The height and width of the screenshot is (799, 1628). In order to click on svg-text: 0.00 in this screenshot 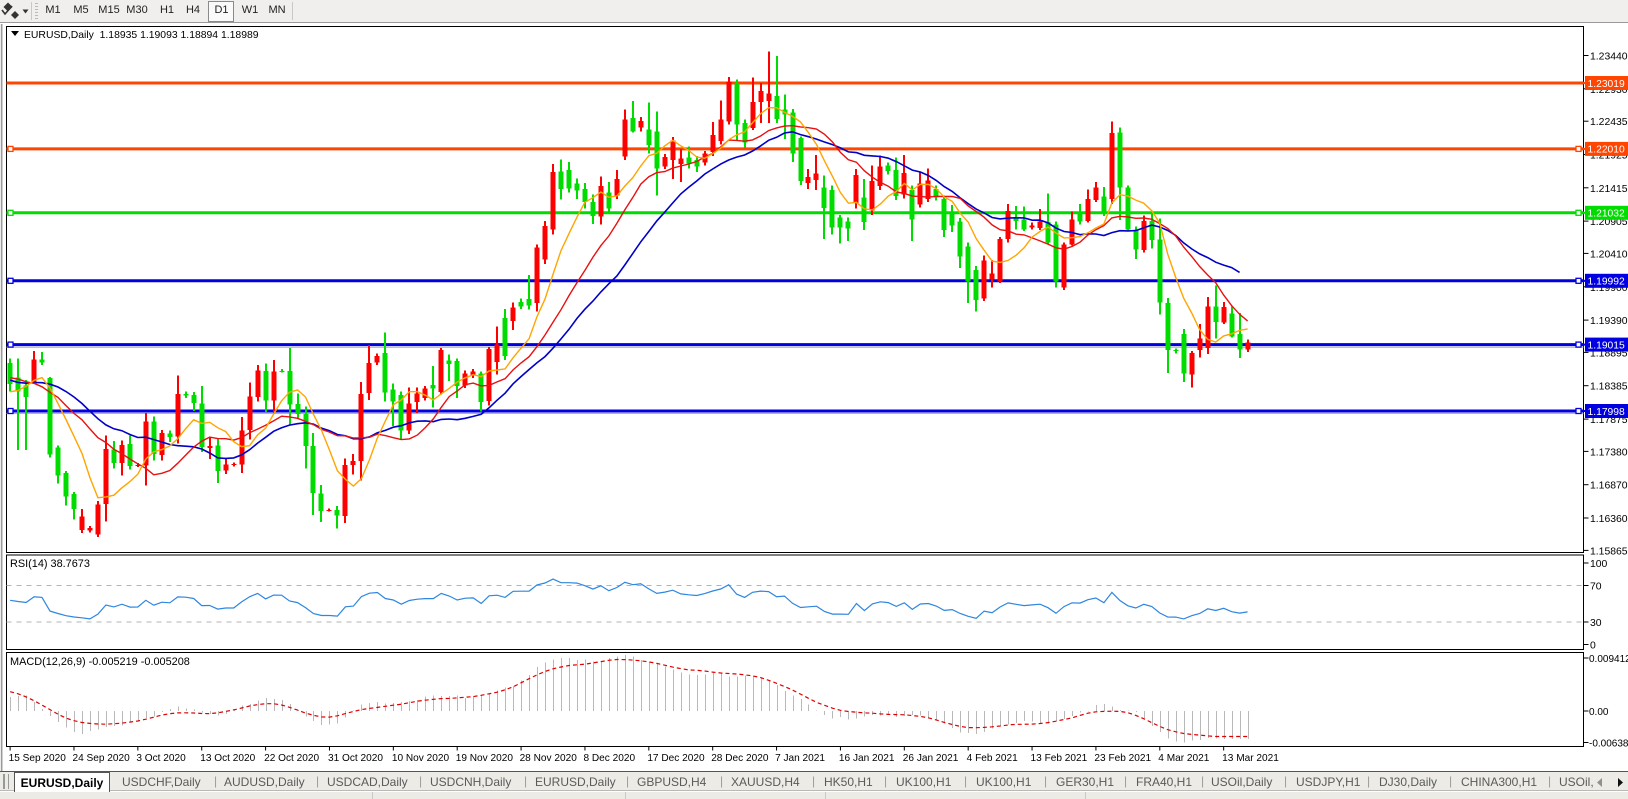, I will do `click(1599, 712)`.